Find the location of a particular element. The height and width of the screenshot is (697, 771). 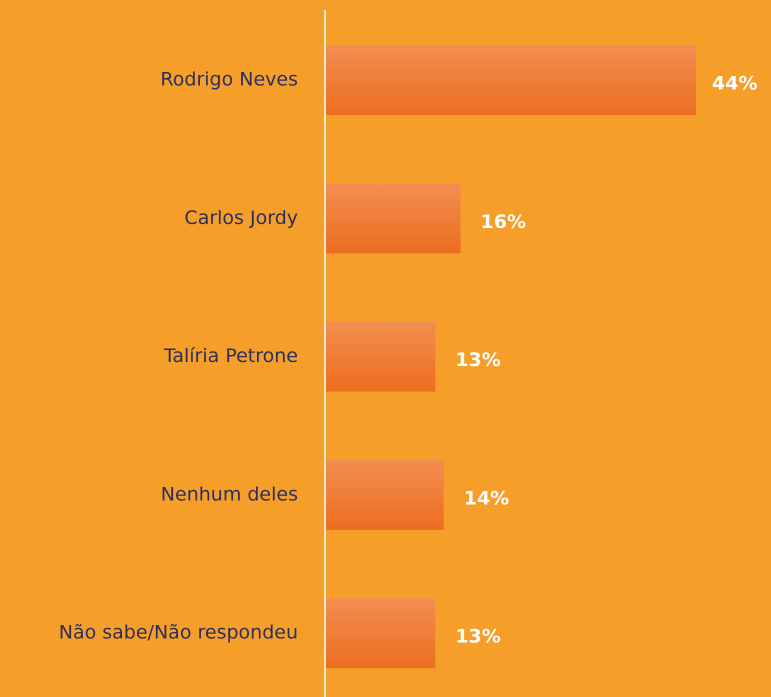

category-label: Talíria Petrone is located at coordinates (230, 356).